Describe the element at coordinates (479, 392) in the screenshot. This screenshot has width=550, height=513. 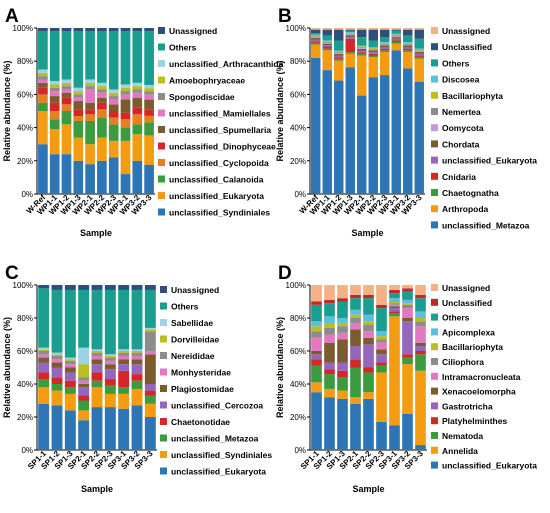
I see `legend-label: Xenacoelomorpha` at that location.